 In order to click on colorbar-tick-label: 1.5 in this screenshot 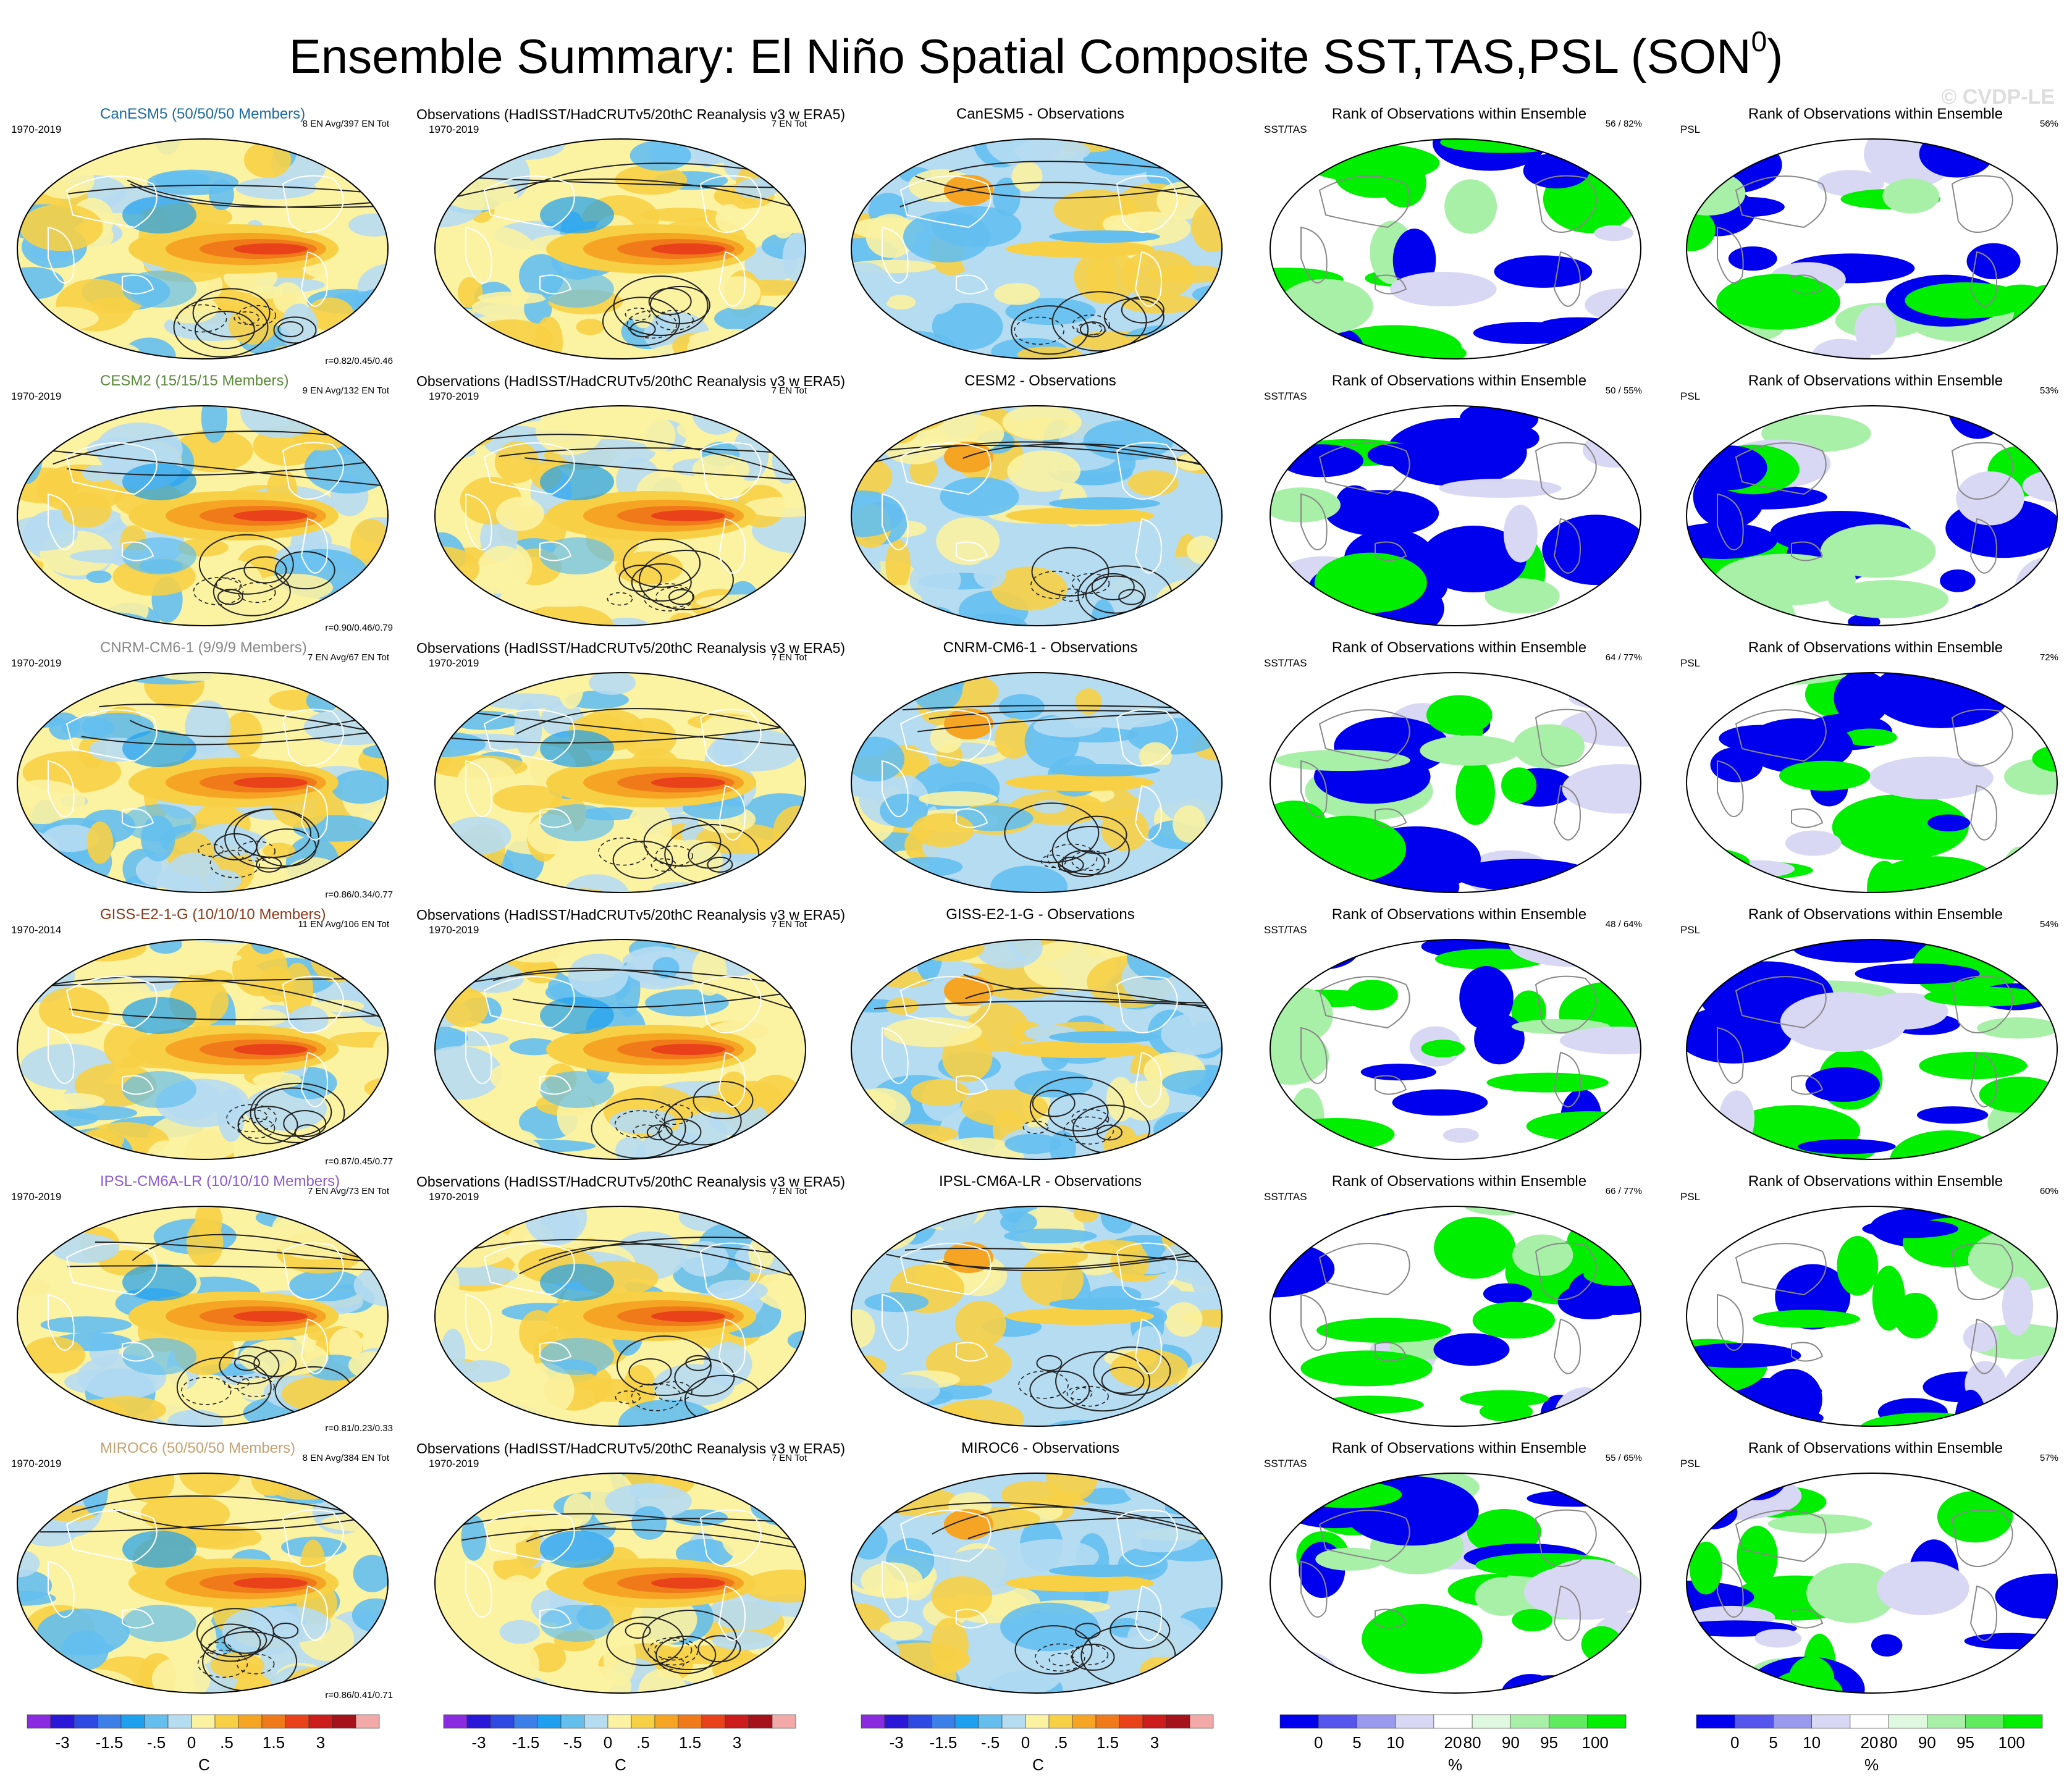, I will do `click(690, 1742)`.